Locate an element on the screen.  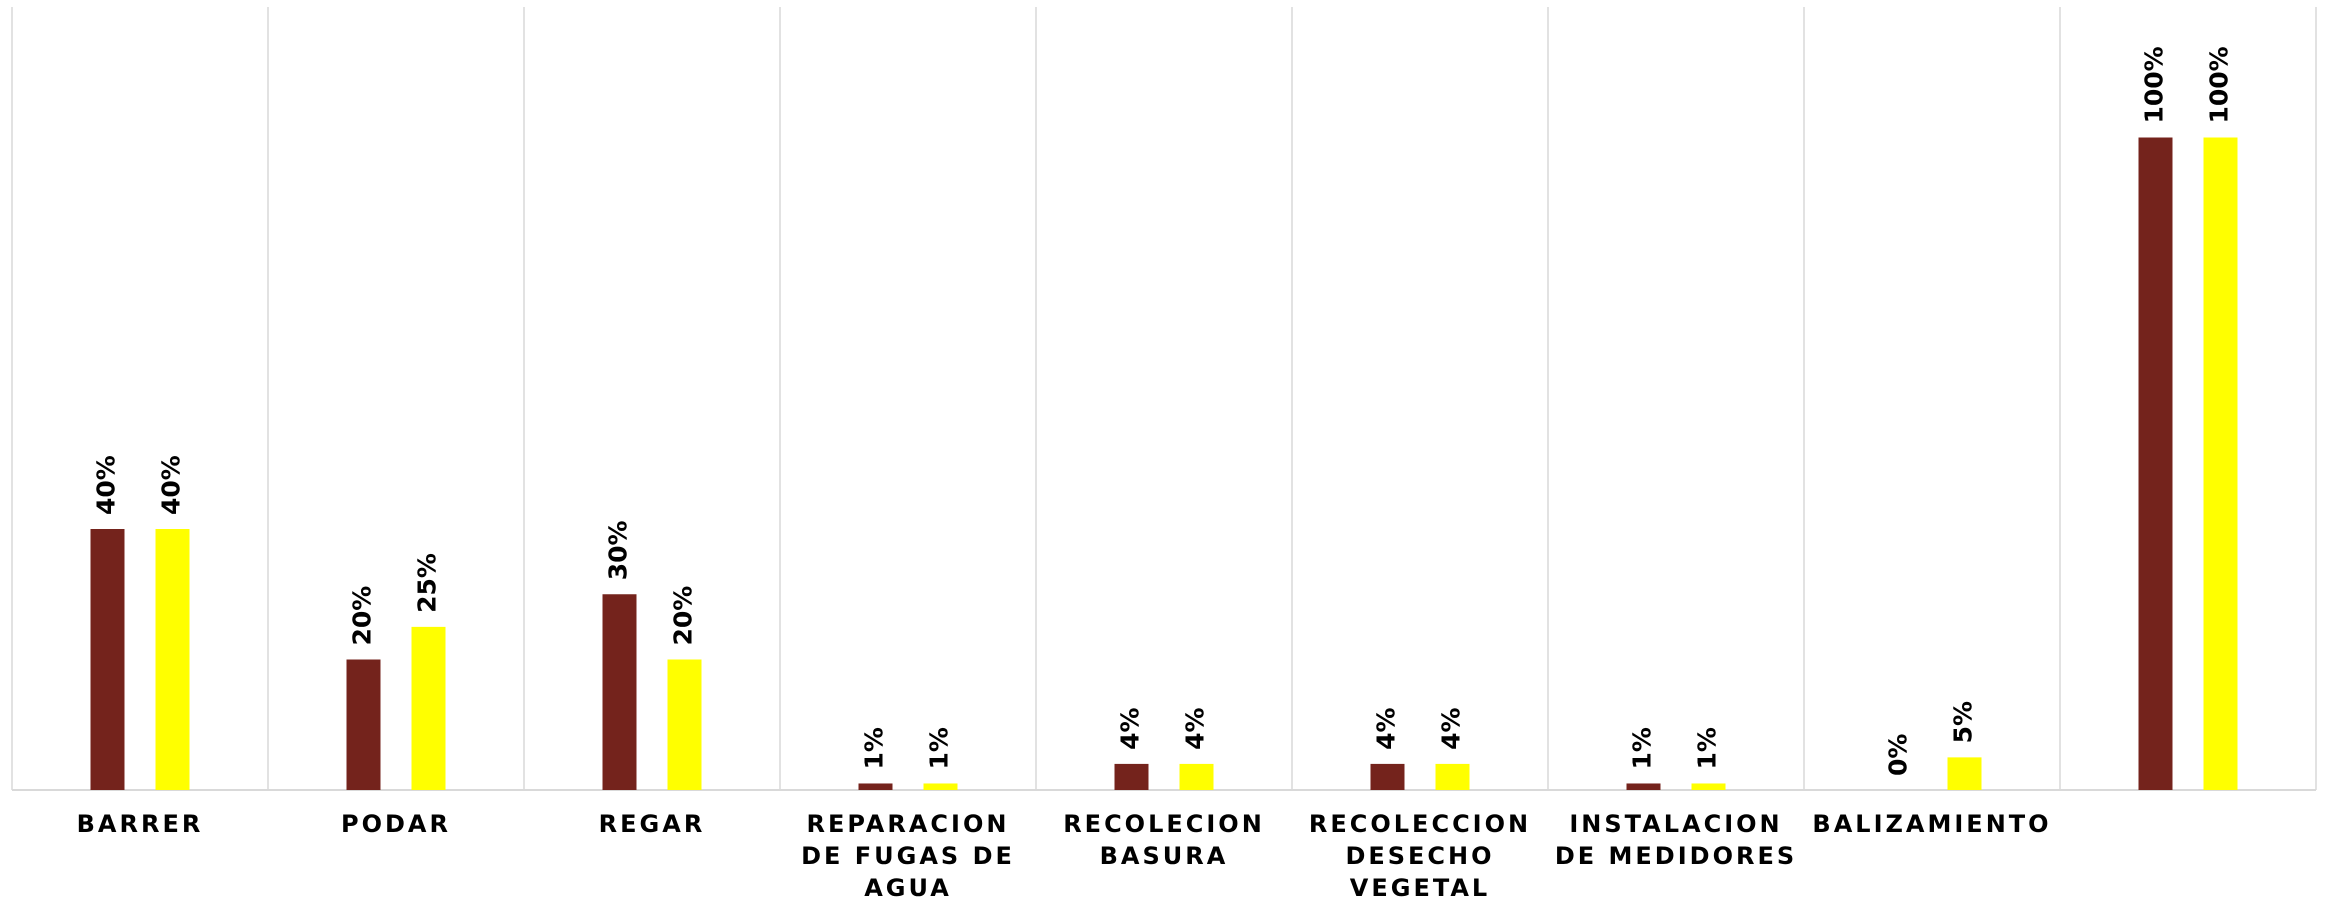
x-tick-label: REGAR is located at coordinates (652, 824).